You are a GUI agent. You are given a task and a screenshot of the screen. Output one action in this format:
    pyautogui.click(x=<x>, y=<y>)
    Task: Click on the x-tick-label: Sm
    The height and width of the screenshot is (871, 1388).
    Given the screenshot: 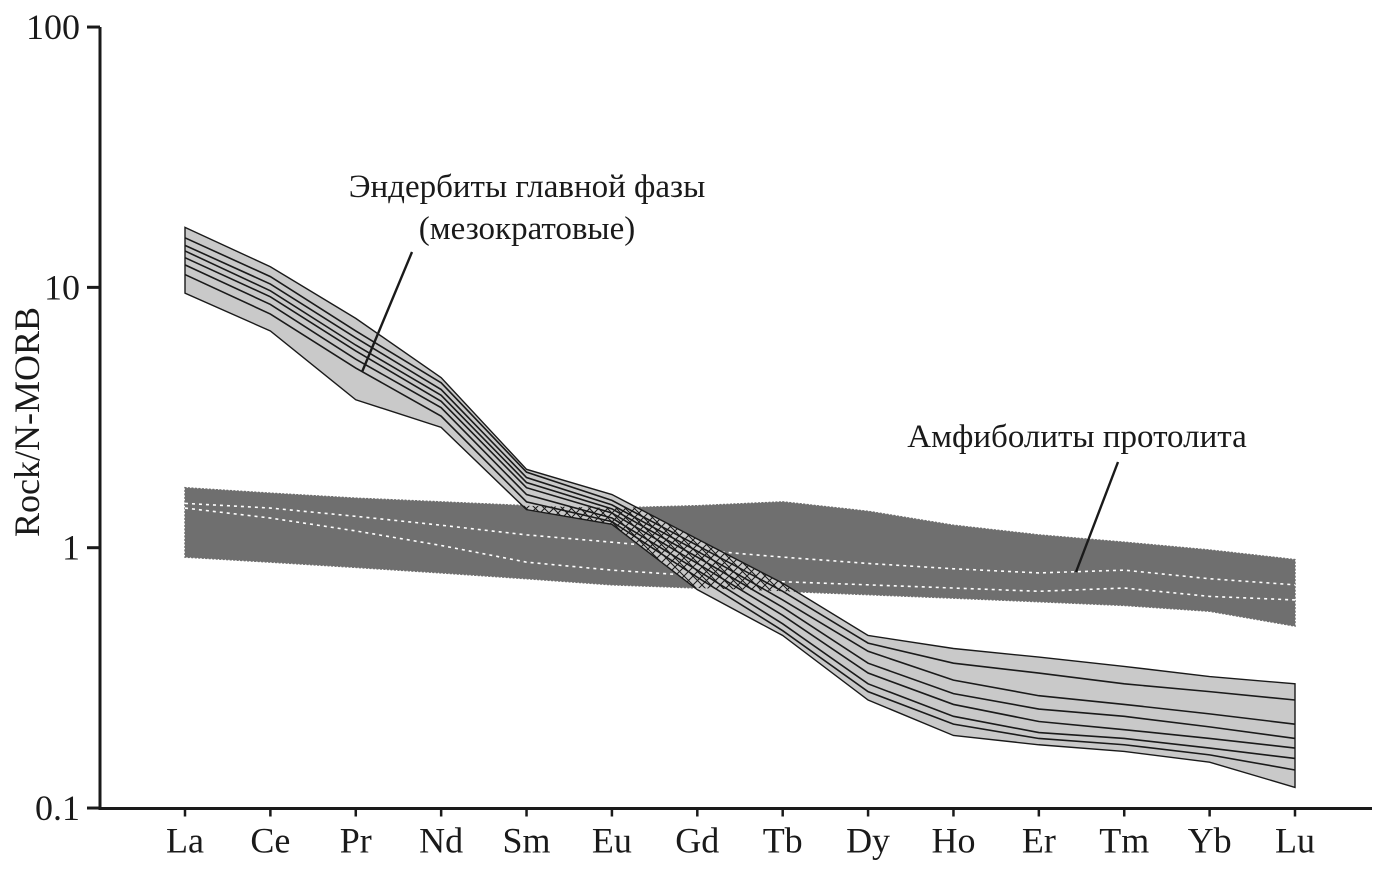 What is the action you would take?
    pyautogui.click(x=527, y=841)
    